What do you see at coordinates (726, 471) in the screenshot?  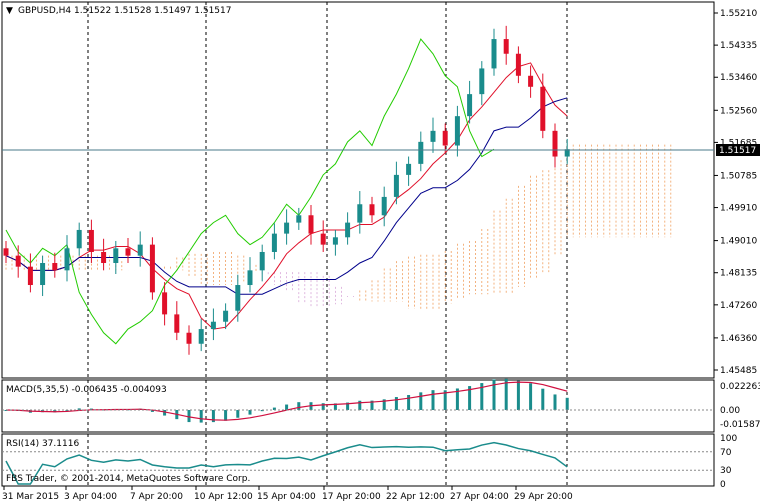 I see `rsi-axis-label: 30` at bounding box center [726, 471].